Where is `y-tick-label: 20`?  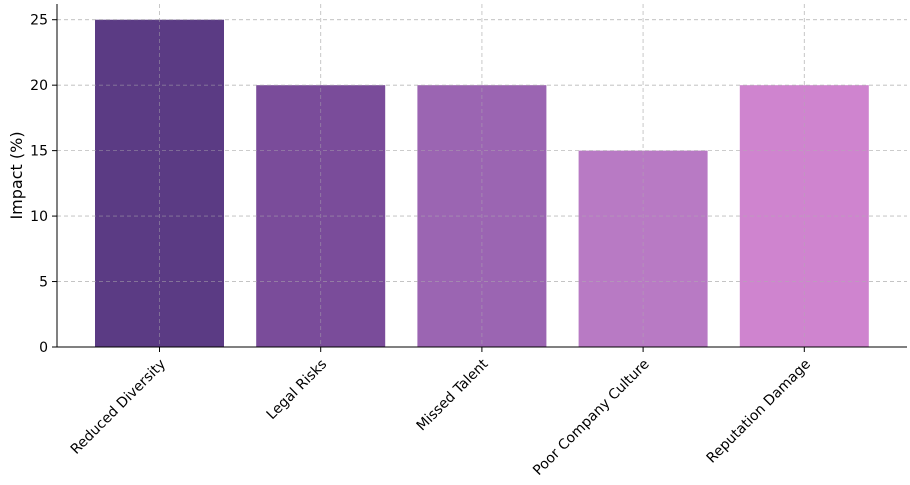
y-tick-label: 20 is located at coordinates (39, 86).